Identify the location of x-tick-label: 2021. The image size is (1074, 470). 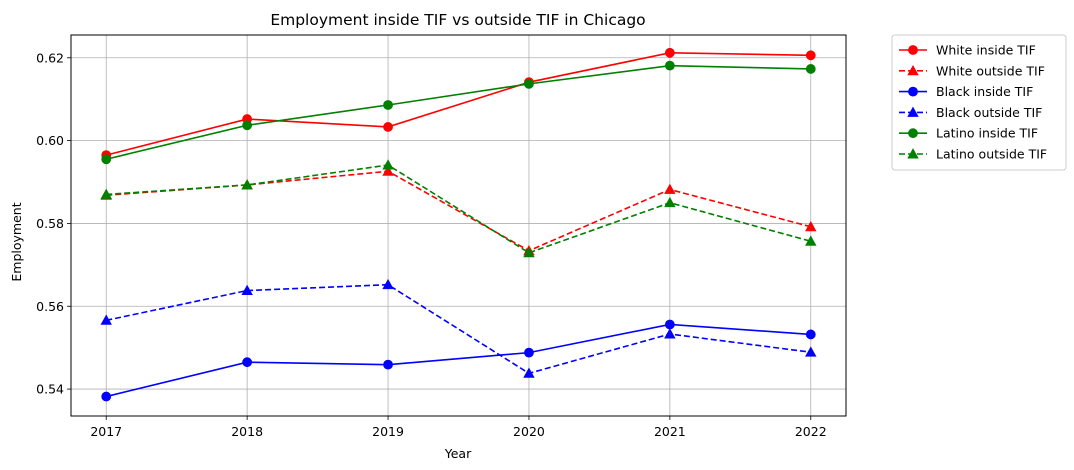
(670, 431).